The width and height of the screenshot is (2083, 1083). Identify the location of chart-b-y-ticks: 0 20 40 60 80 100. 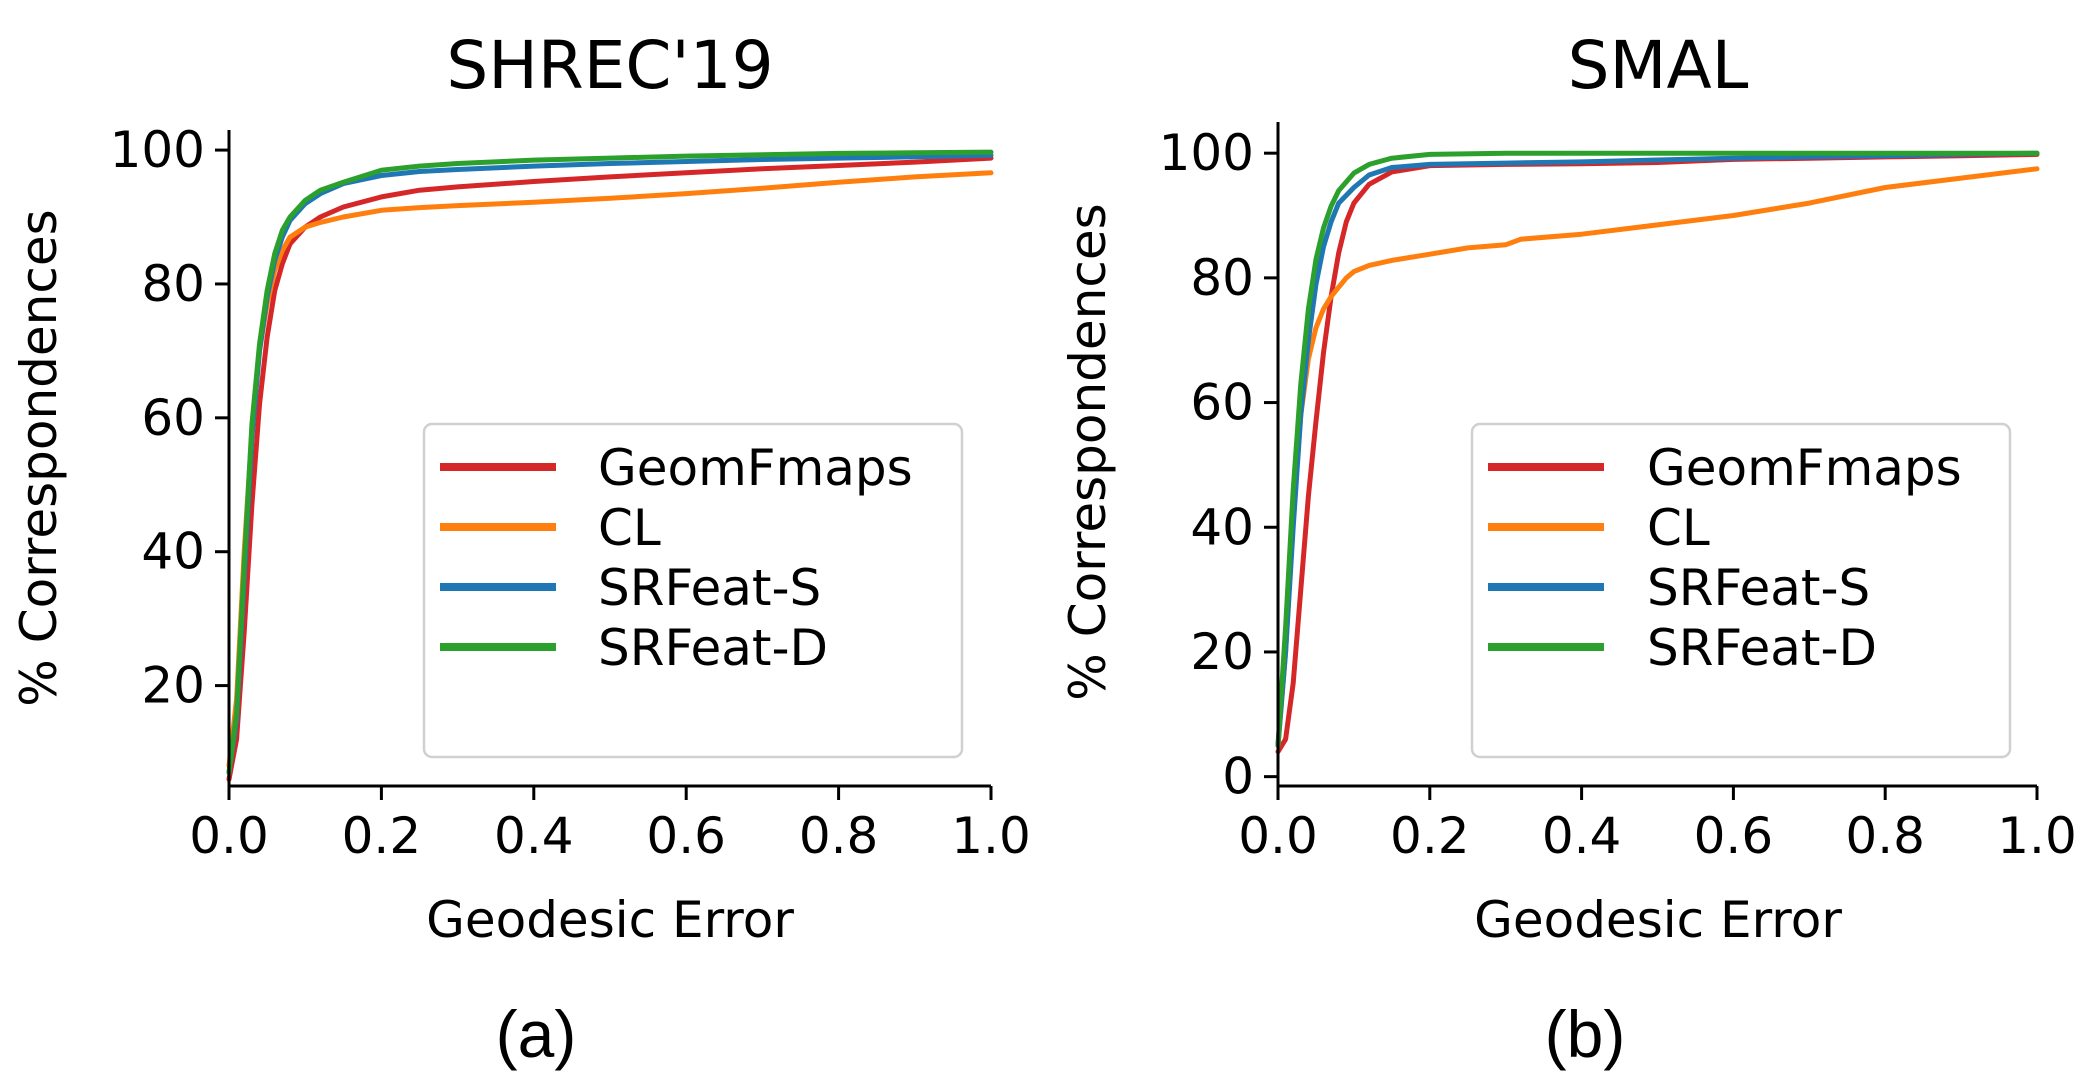
(1218, 465).